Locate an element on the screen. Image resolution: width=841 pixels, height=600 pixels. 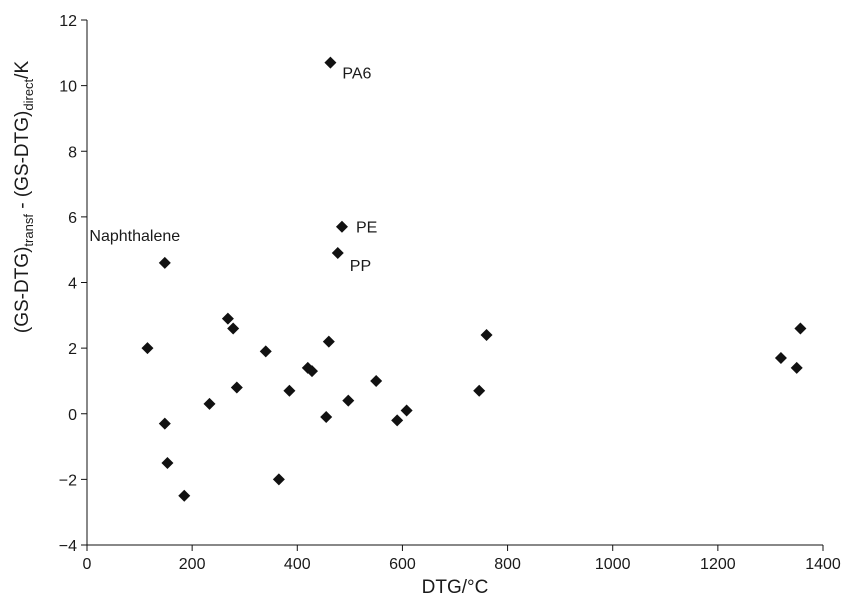
x-axis-label: DTG/°C is located at coordinates (455, 587).